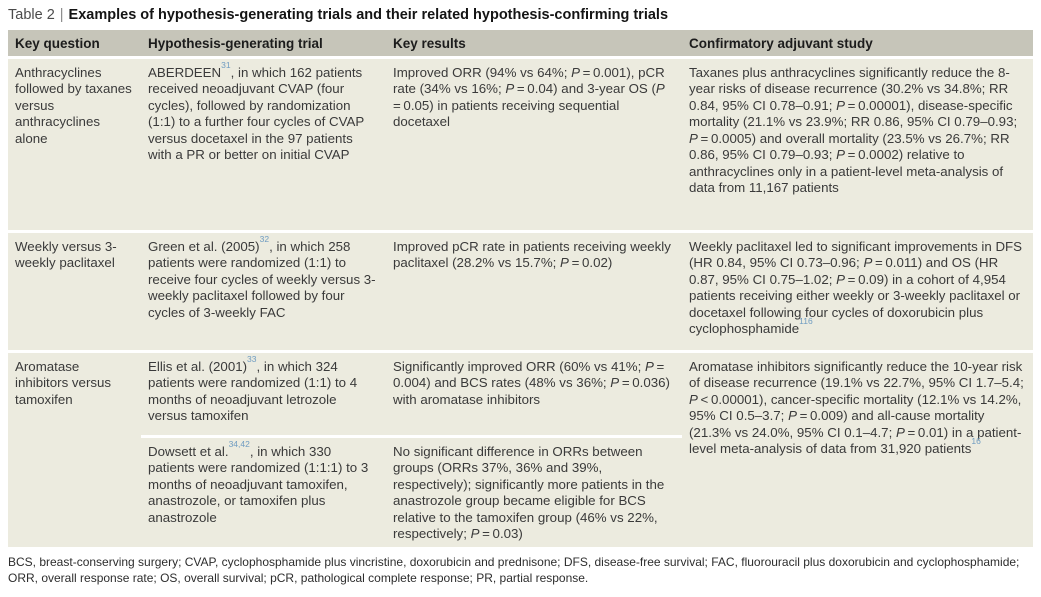 The height and width of the screenshot is (597, 1041). I want to click on col-header-hypothesis-generating-trial: Hypothesis-generating trial, so click(263, 43).